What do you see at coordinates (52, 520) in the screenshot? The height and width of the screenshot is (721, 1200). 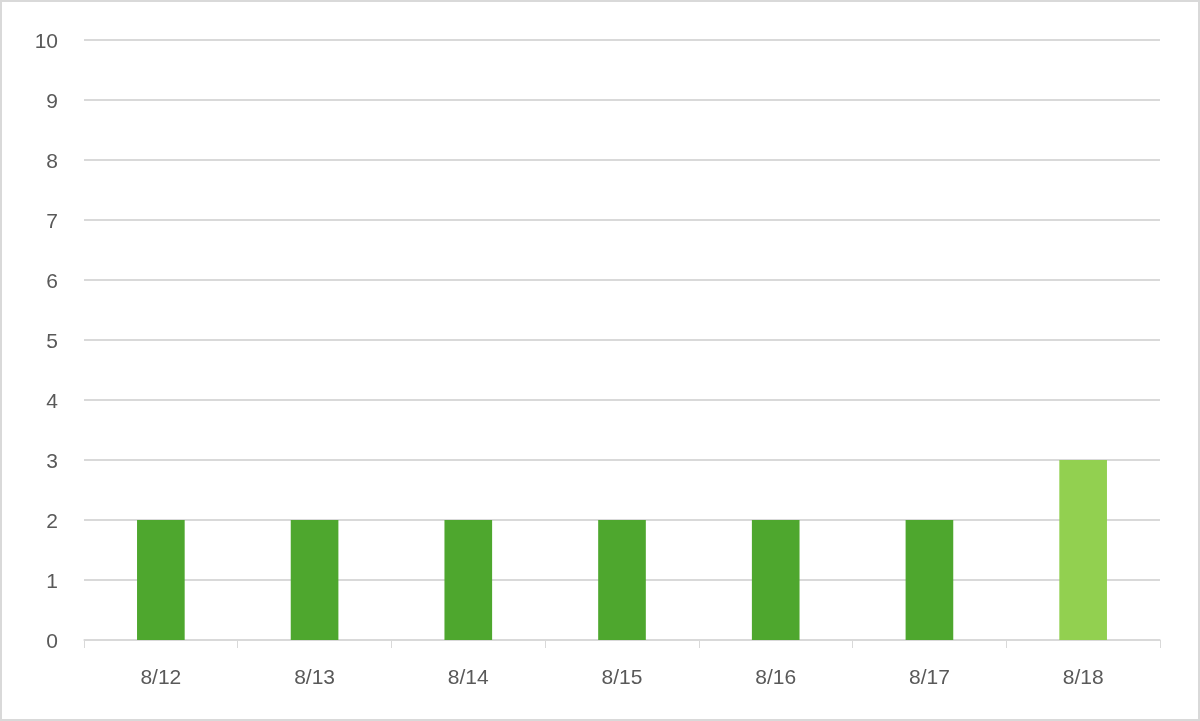 I see `y-tick-label: 2` at bounding box center [52, 520].